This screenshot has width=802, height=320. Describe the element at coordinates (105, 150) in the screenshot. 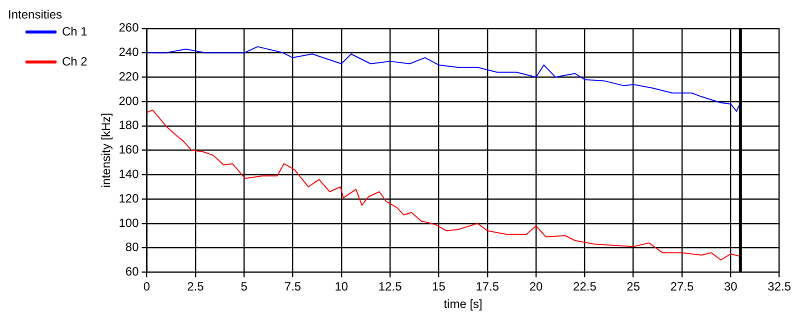

I see `y-axis-title: intensity [kHz]` at that location.